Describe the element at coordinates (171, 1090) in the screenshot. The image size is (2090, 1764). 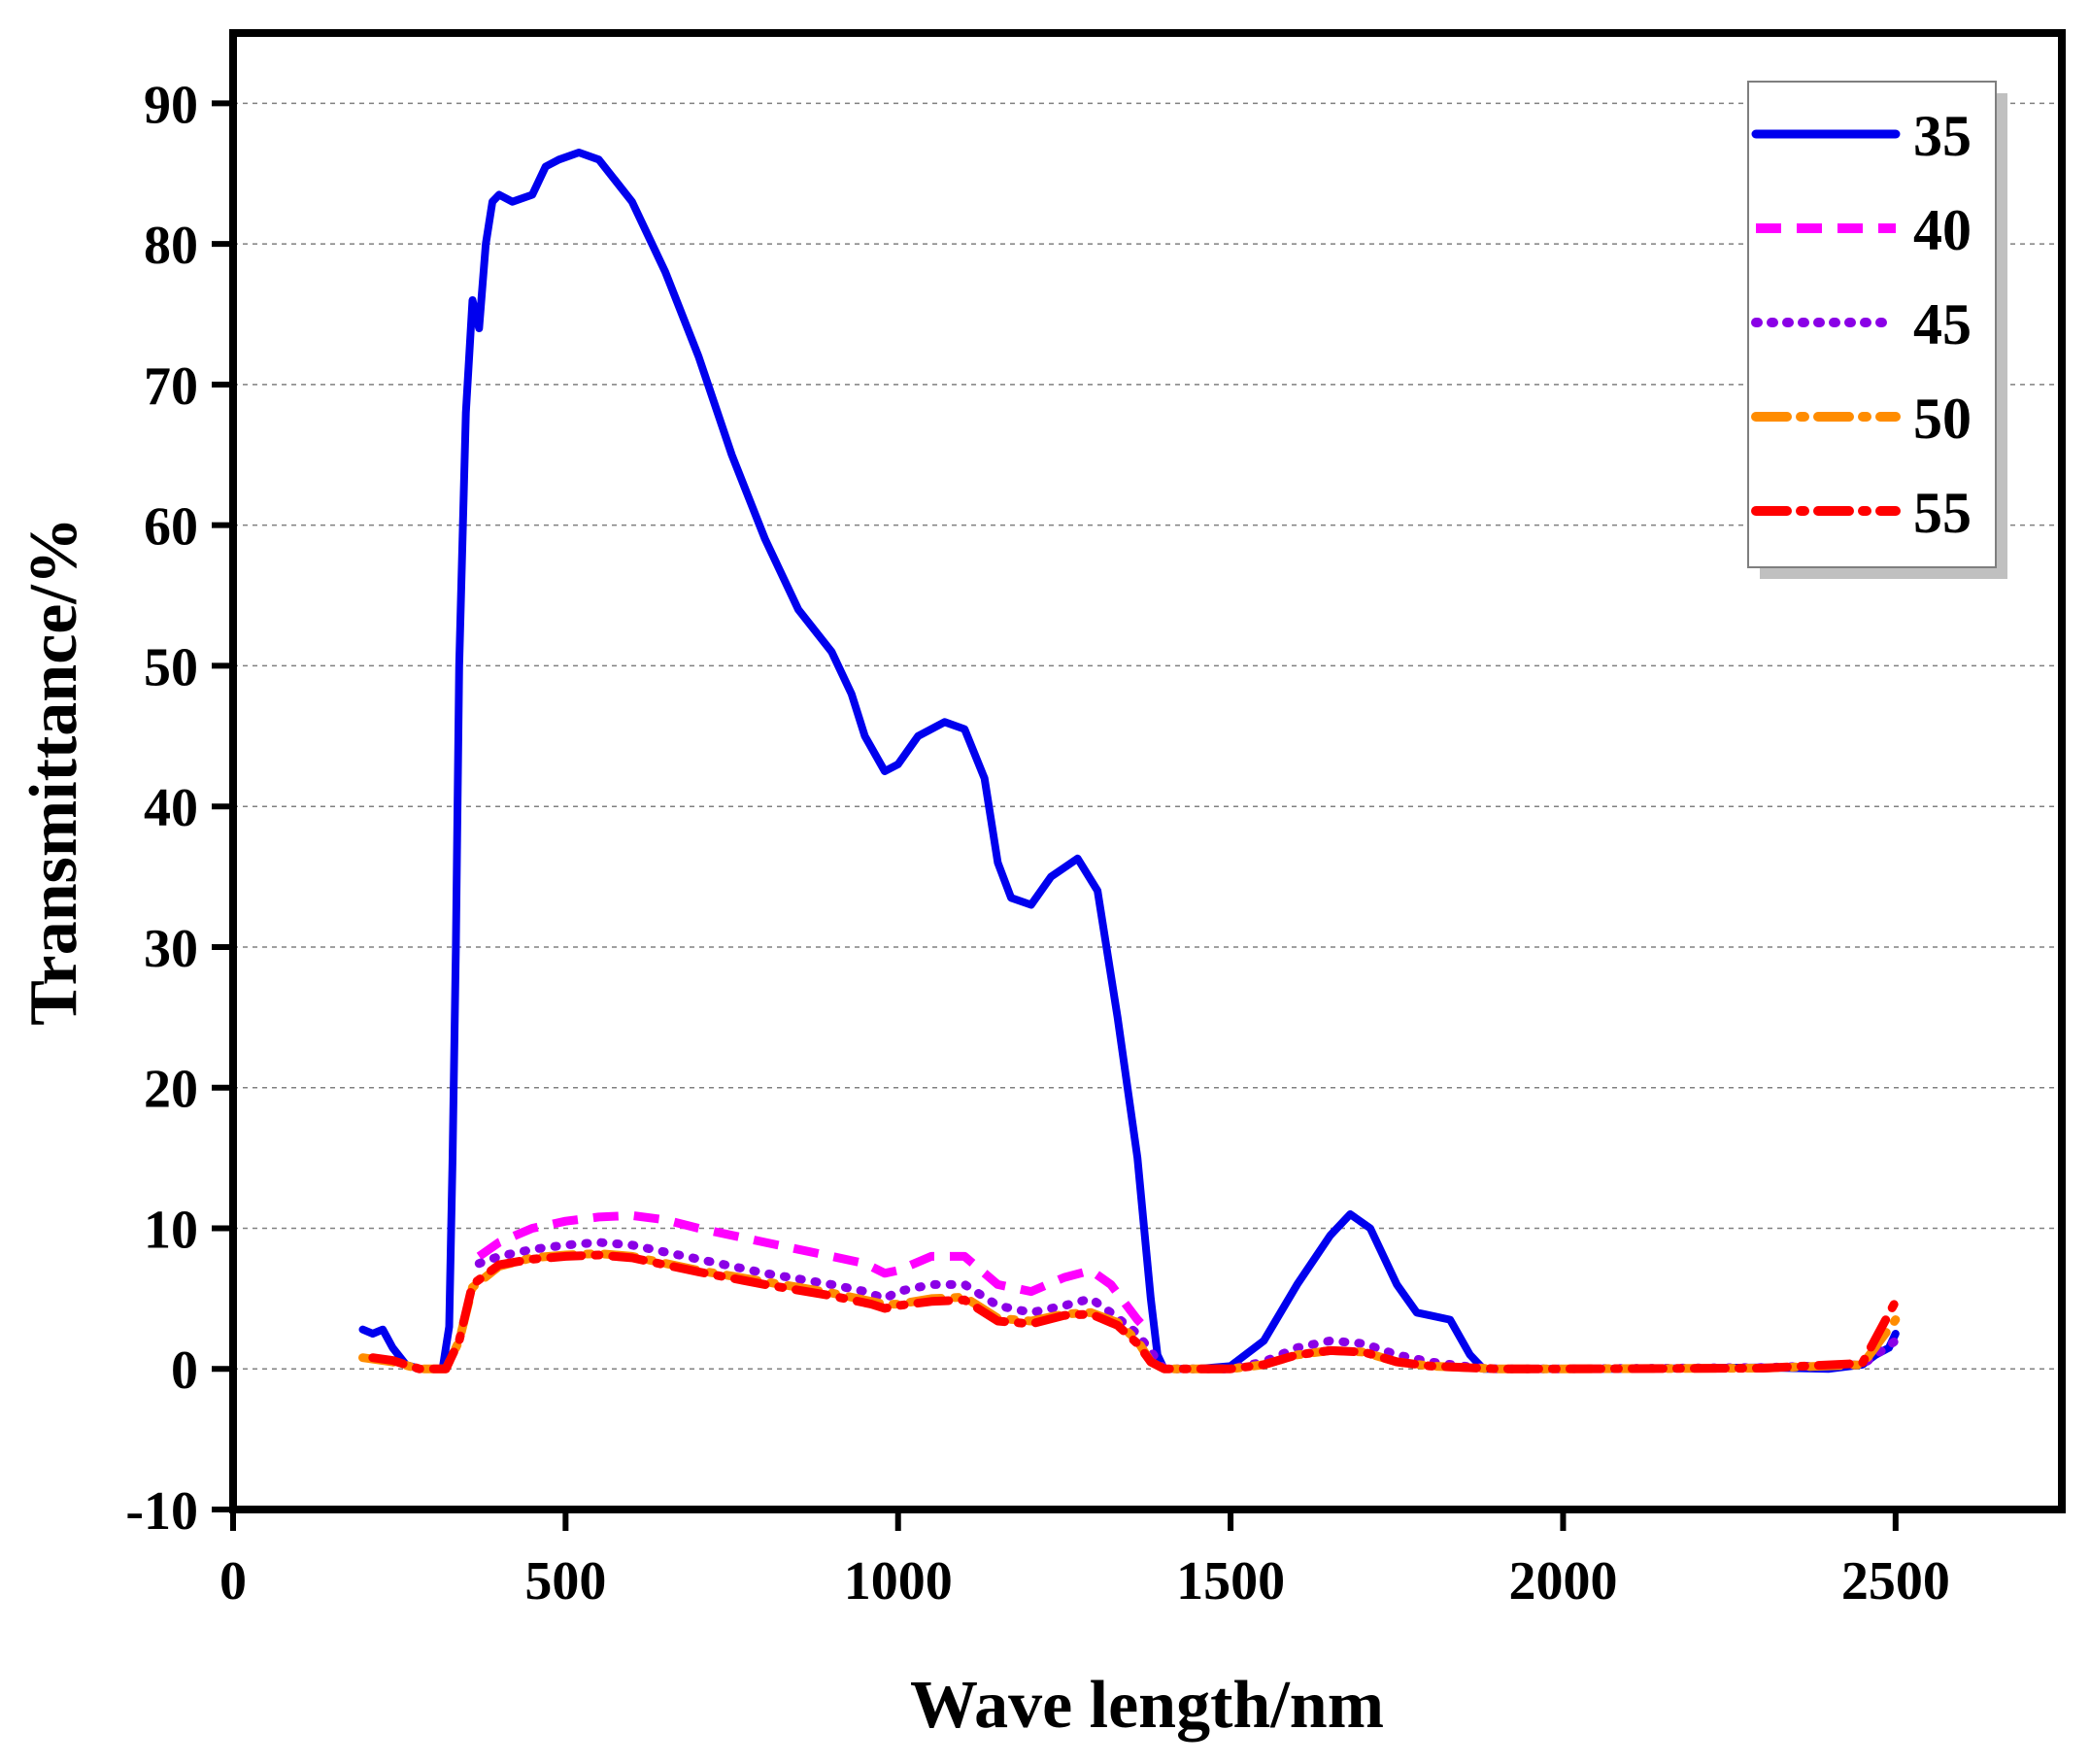
I see `y-tick-label: 20` at that location.